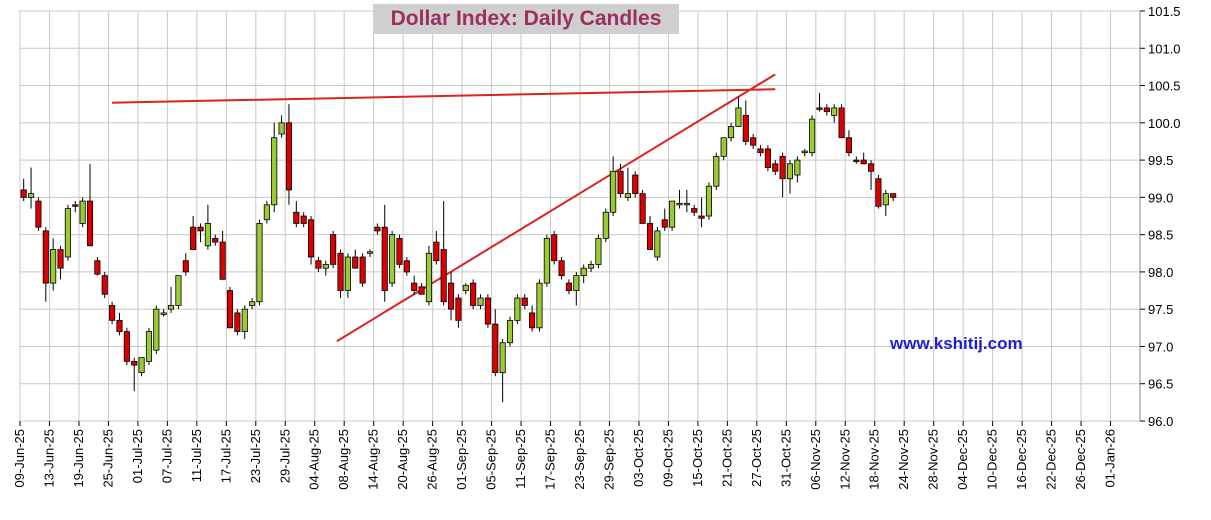  What do you see at coordinates (579, 459) in the screenshot?
I see `x-tick-label: 23-Sep-25` at bounding box center [579, 459].